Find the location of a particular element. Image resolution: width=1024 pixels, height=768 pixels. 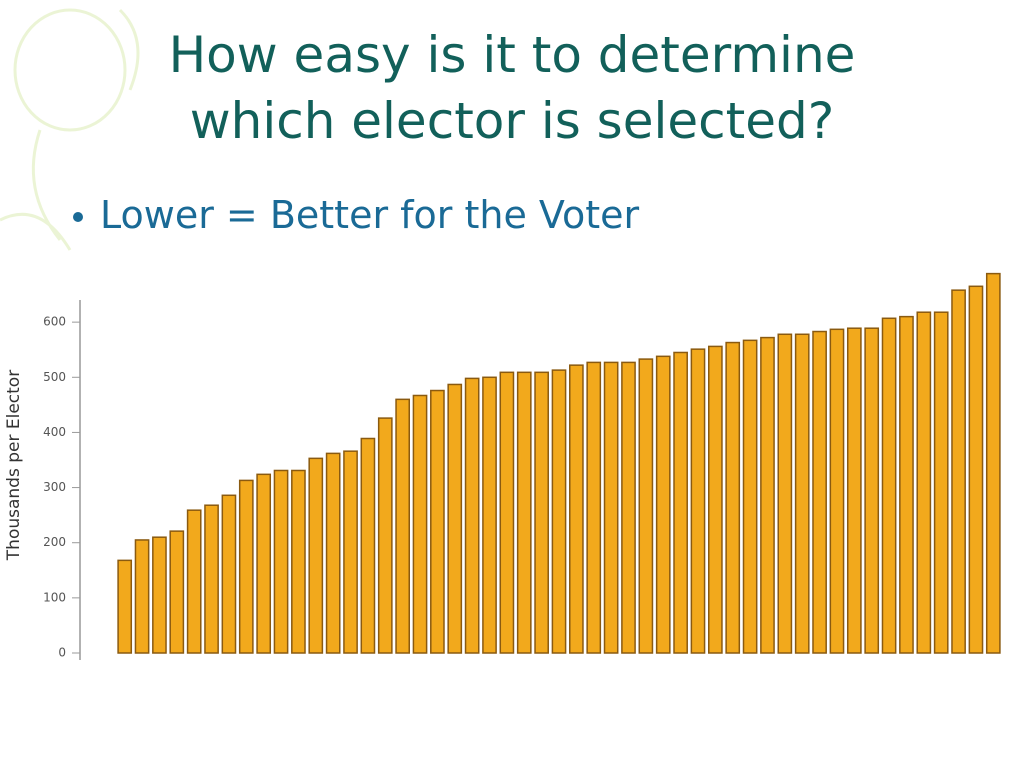

y-tick-label: 100 is located at coordinates (54, 597).